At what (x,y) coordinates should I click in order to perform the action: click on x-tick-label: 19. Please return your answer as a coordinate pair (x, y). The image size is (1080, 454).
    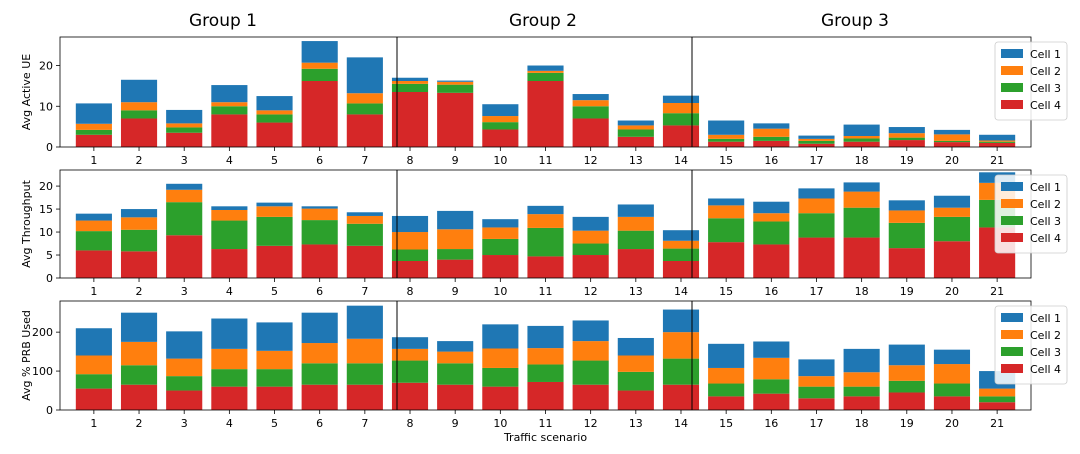
    Looking at the image, I should click on (907, 423).